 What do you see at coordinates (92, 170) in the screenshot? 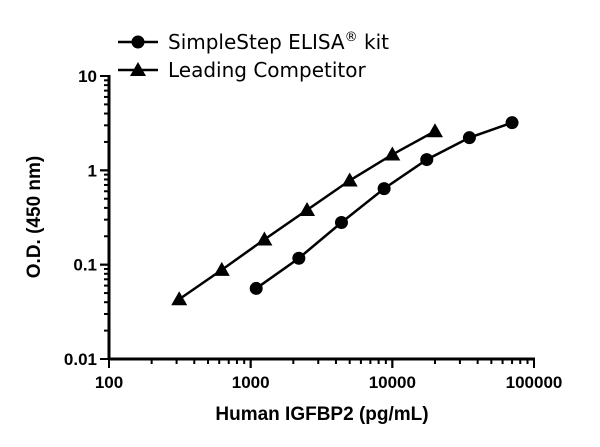
I see `y-tick-label: 1` at bounding box center [92, 170].